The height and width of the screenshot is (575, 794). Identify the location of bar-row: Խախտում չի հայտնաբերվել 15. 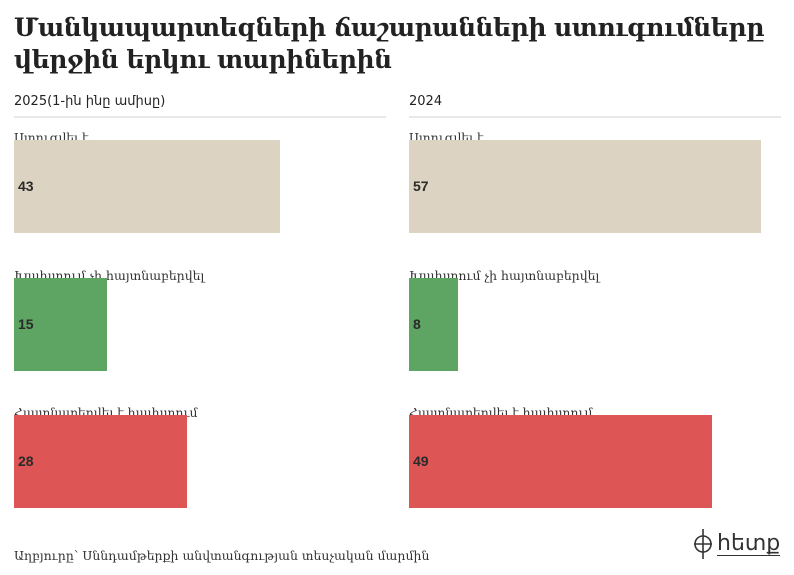
(200, 319).